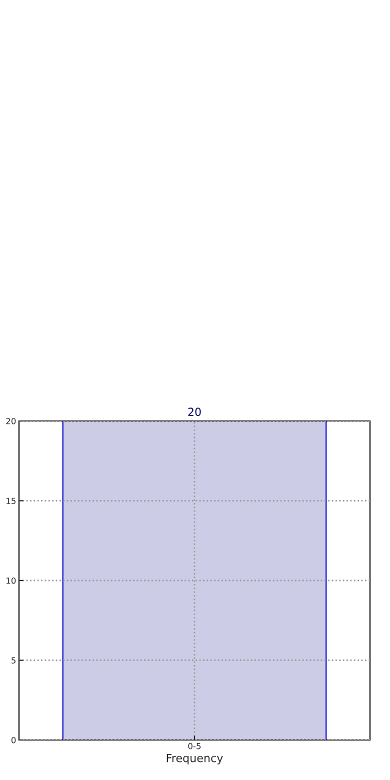  What do you see at coordinates (194, 412) in the screenshot?
I see `data-label: 20` at bounding box center [194, 412].